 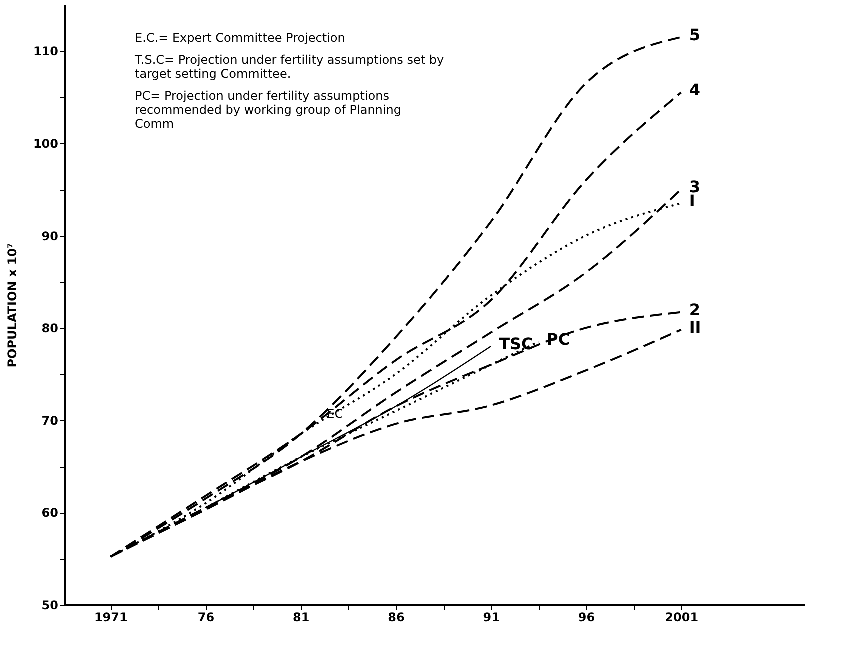 What do you see at coordinates (50, 421) in the screenshot?
I see `y-tick-label: 70` at bounding box center [50, 421].